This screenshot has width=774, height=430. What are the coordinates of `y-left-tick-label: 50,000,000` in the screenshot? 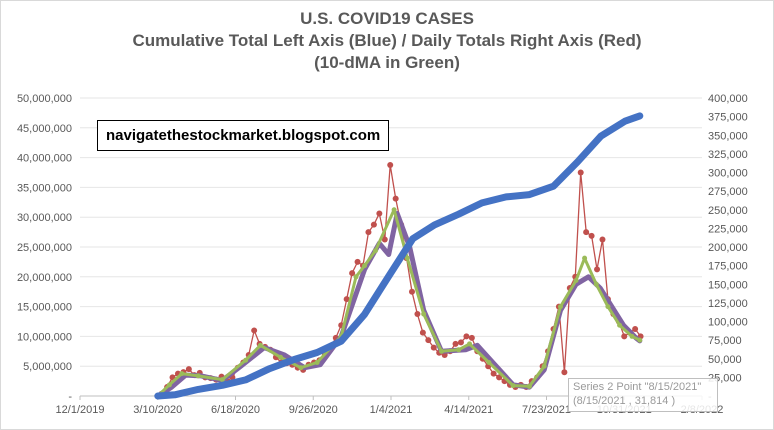 It's located at (44, 99).